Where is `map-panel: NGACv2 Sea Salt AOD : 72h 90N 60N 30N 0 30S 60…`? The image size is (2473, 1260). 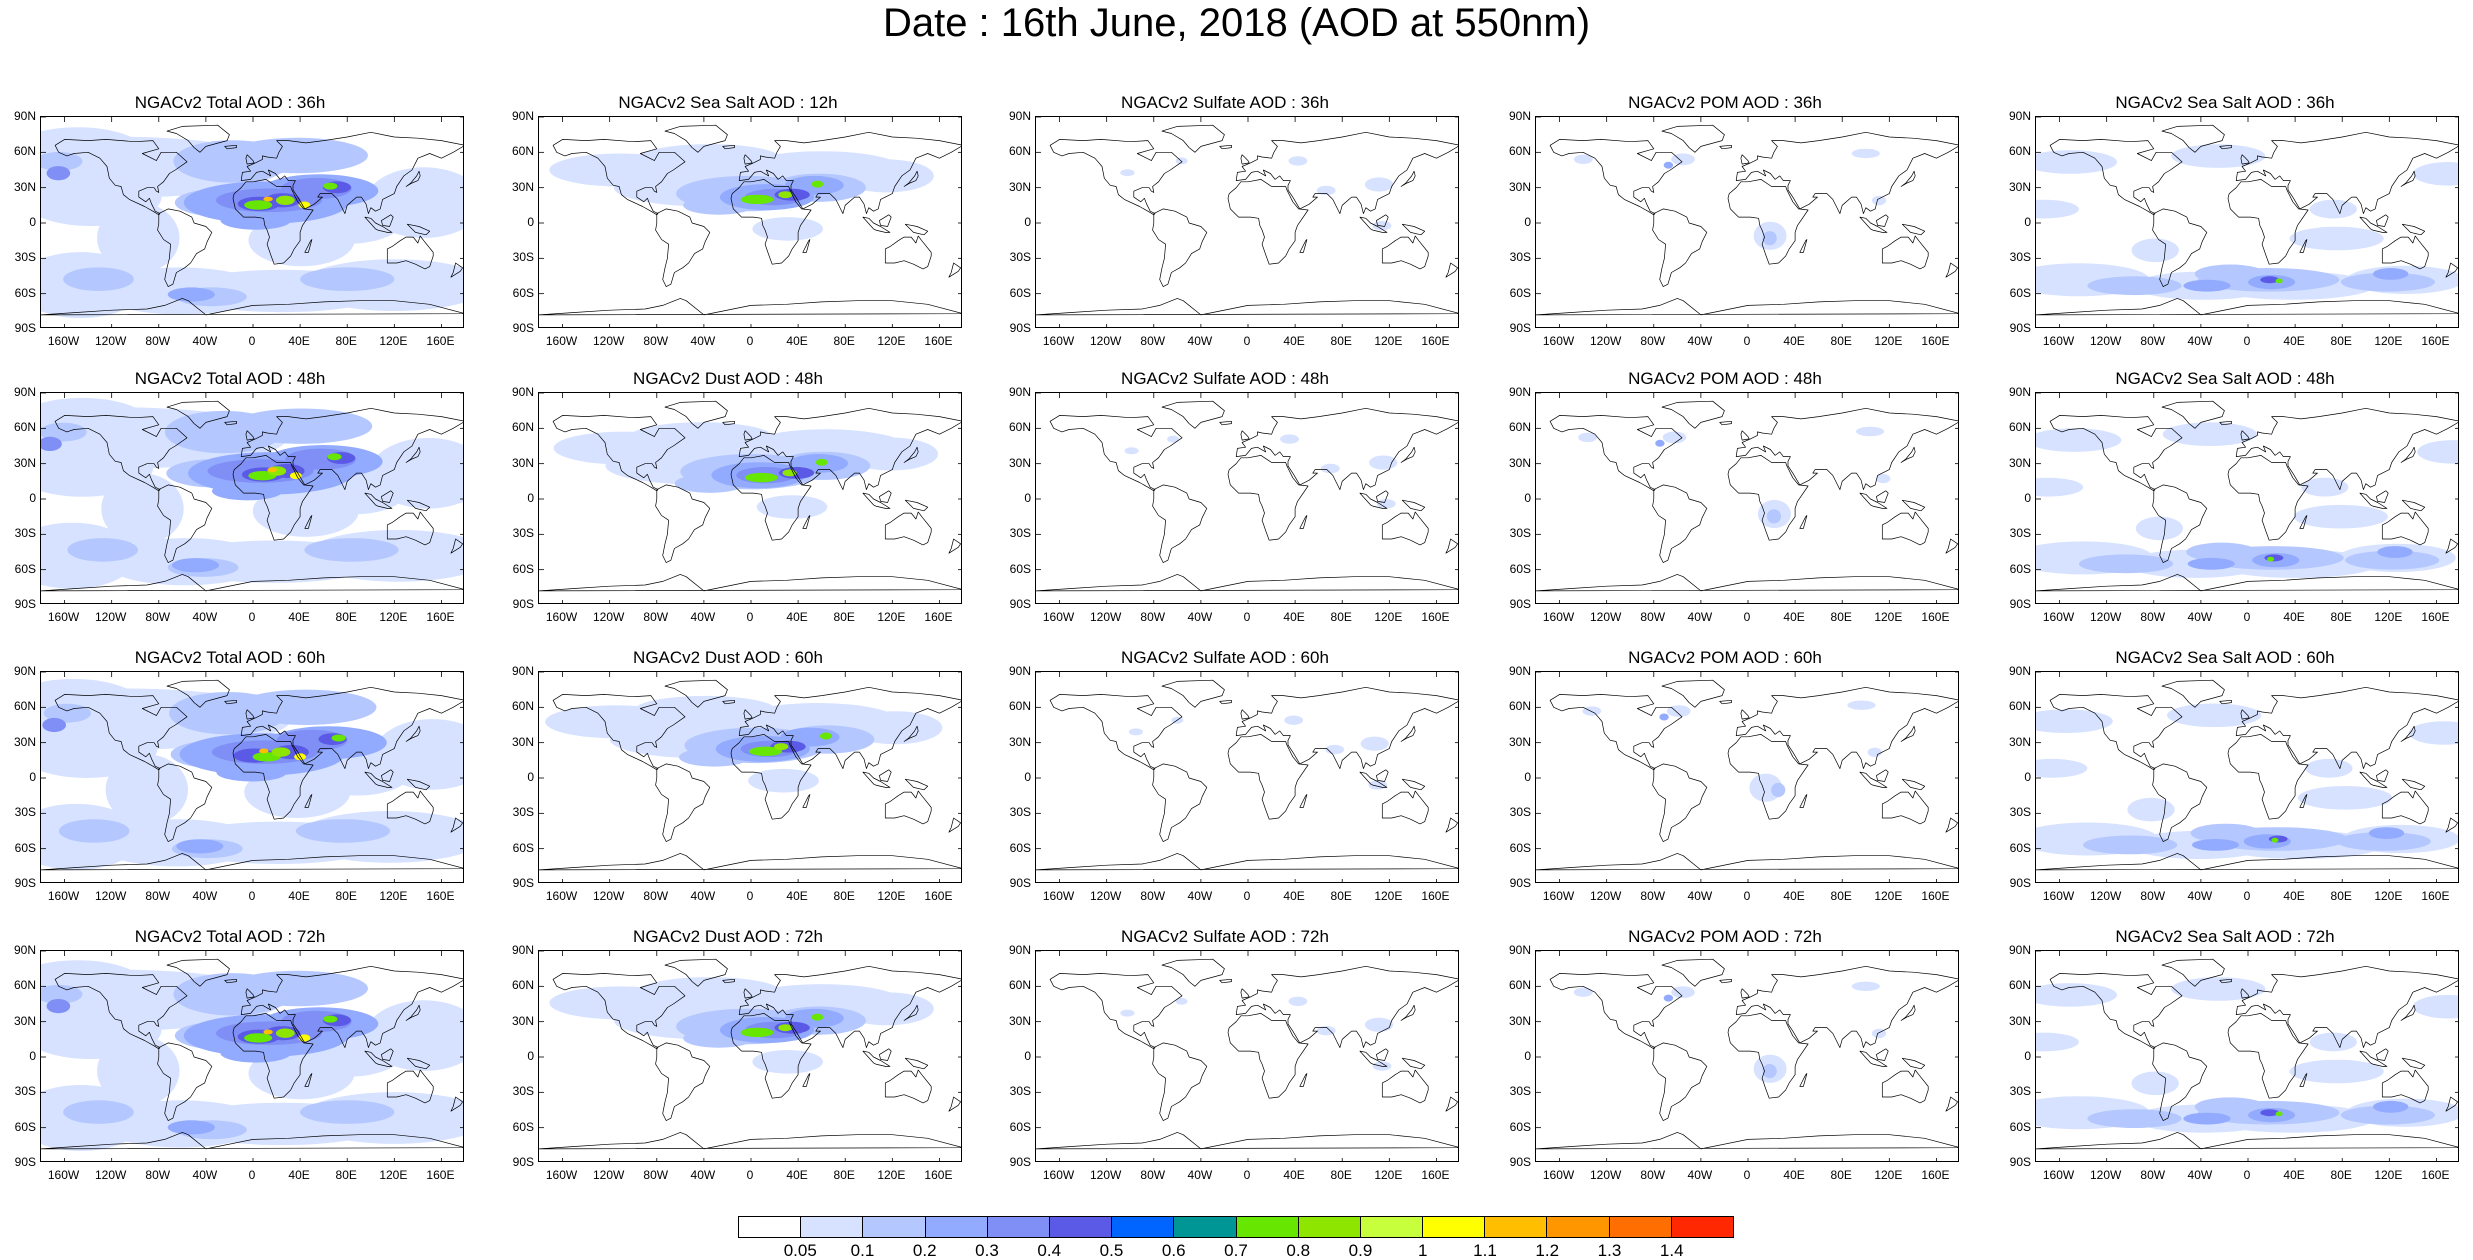
map-panel: NGACv2 Sea Salt AOD : 72h 90N 60N 30N 0 30S 60… is located at coordinates (2227, 1061).